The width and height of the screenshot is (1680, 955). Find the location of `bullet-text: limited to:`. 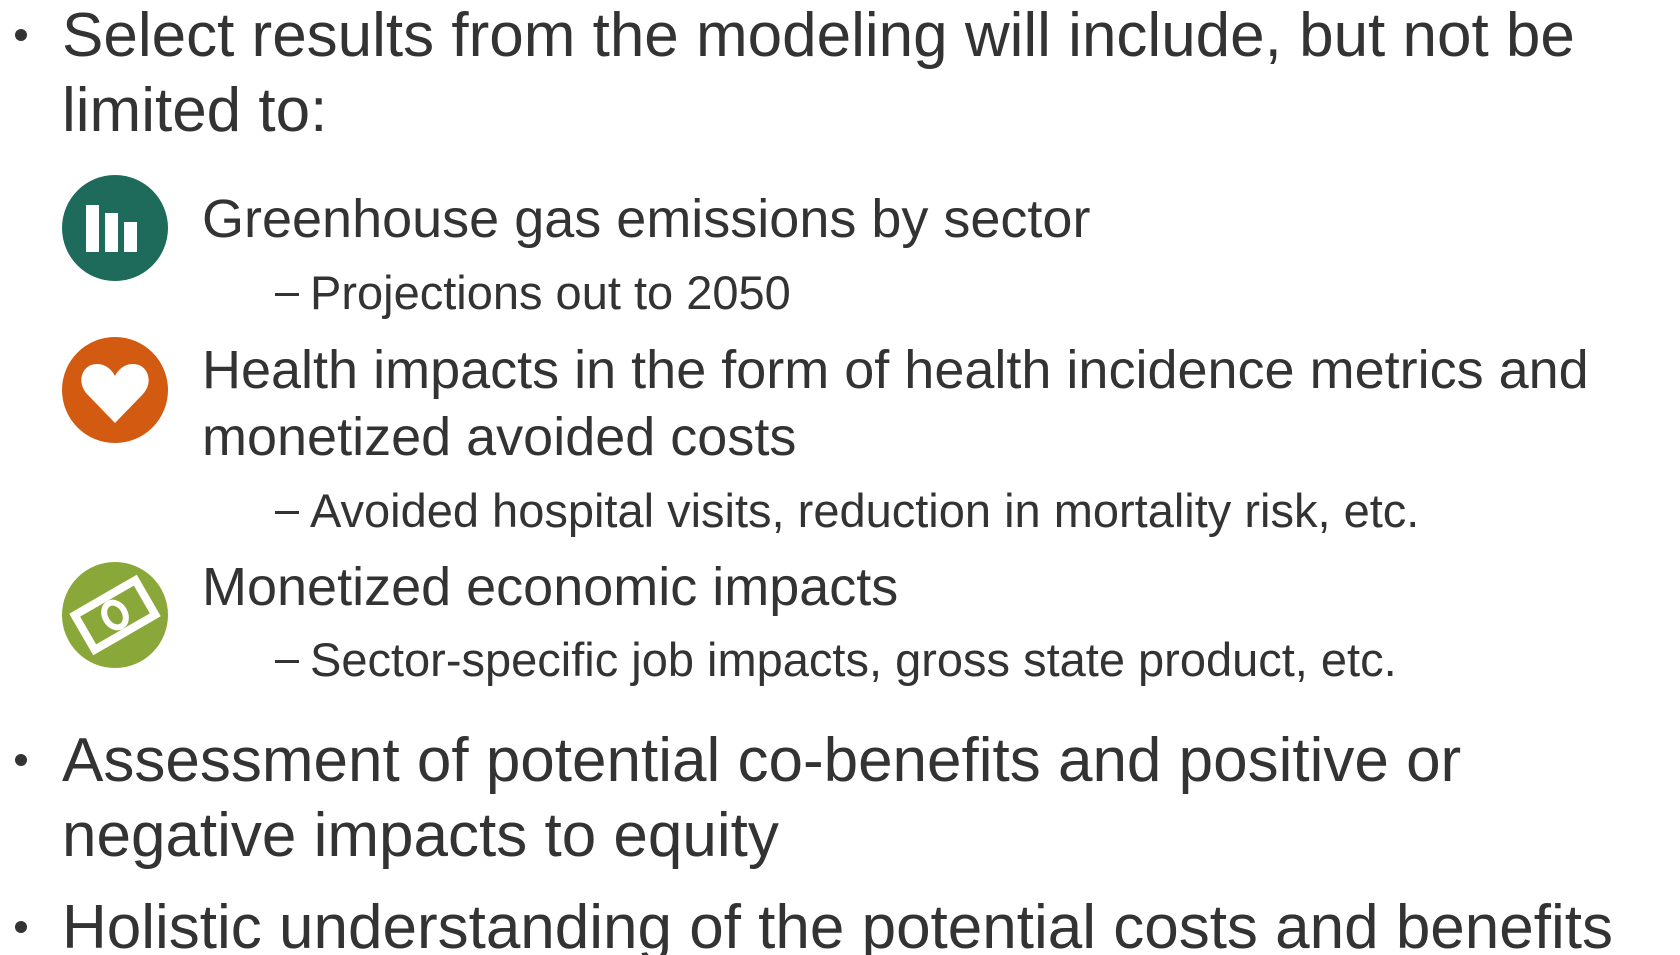

bullet-text: limited to: is located at coordinates (194, 110).